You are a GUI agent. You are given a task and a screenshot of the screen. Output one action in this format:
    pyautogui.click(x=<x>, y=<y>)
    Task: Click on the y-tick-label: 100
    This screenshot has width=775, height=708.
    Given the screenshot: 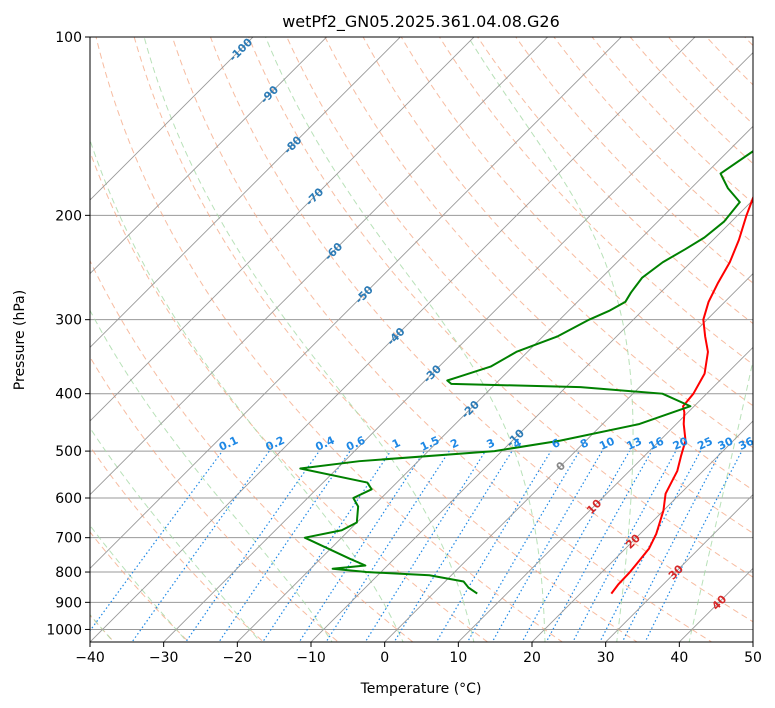 What is the action you would take?
    pyautogui.click(x=68, y=38)
    